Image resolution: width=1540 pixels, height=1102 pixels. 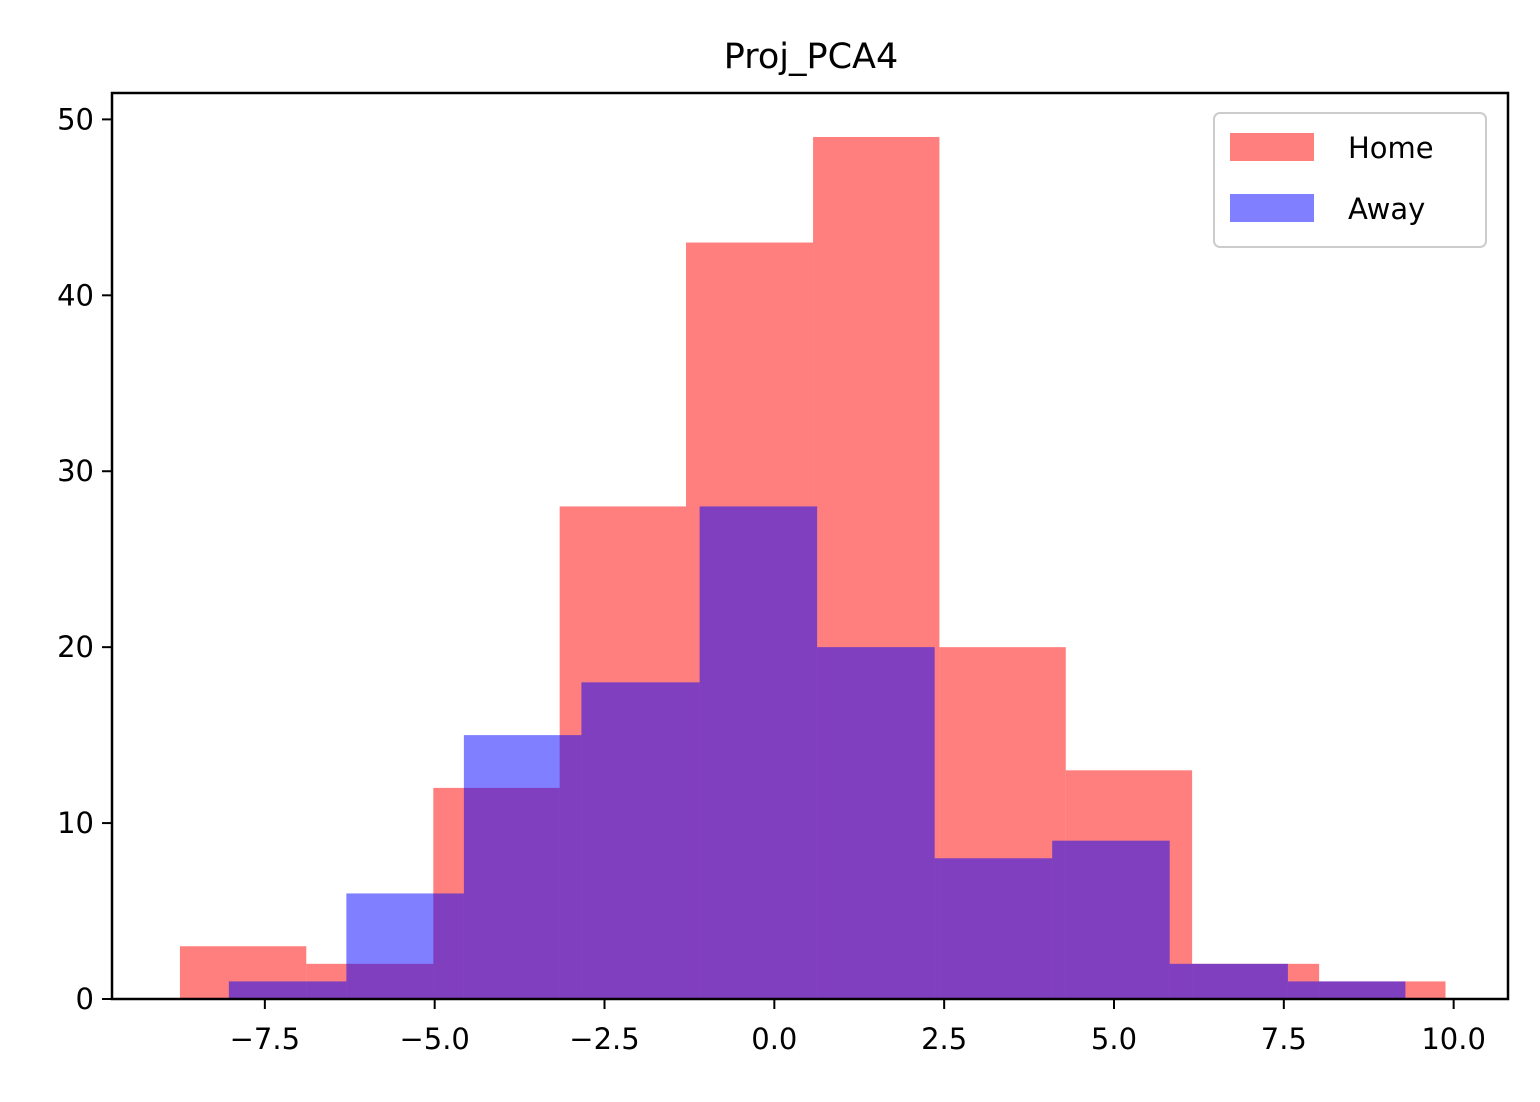 What do you see at coordinates (75, 119) in the screenshot?
I see `y-tick-label-5: 50` at bounding box center [75, 119].